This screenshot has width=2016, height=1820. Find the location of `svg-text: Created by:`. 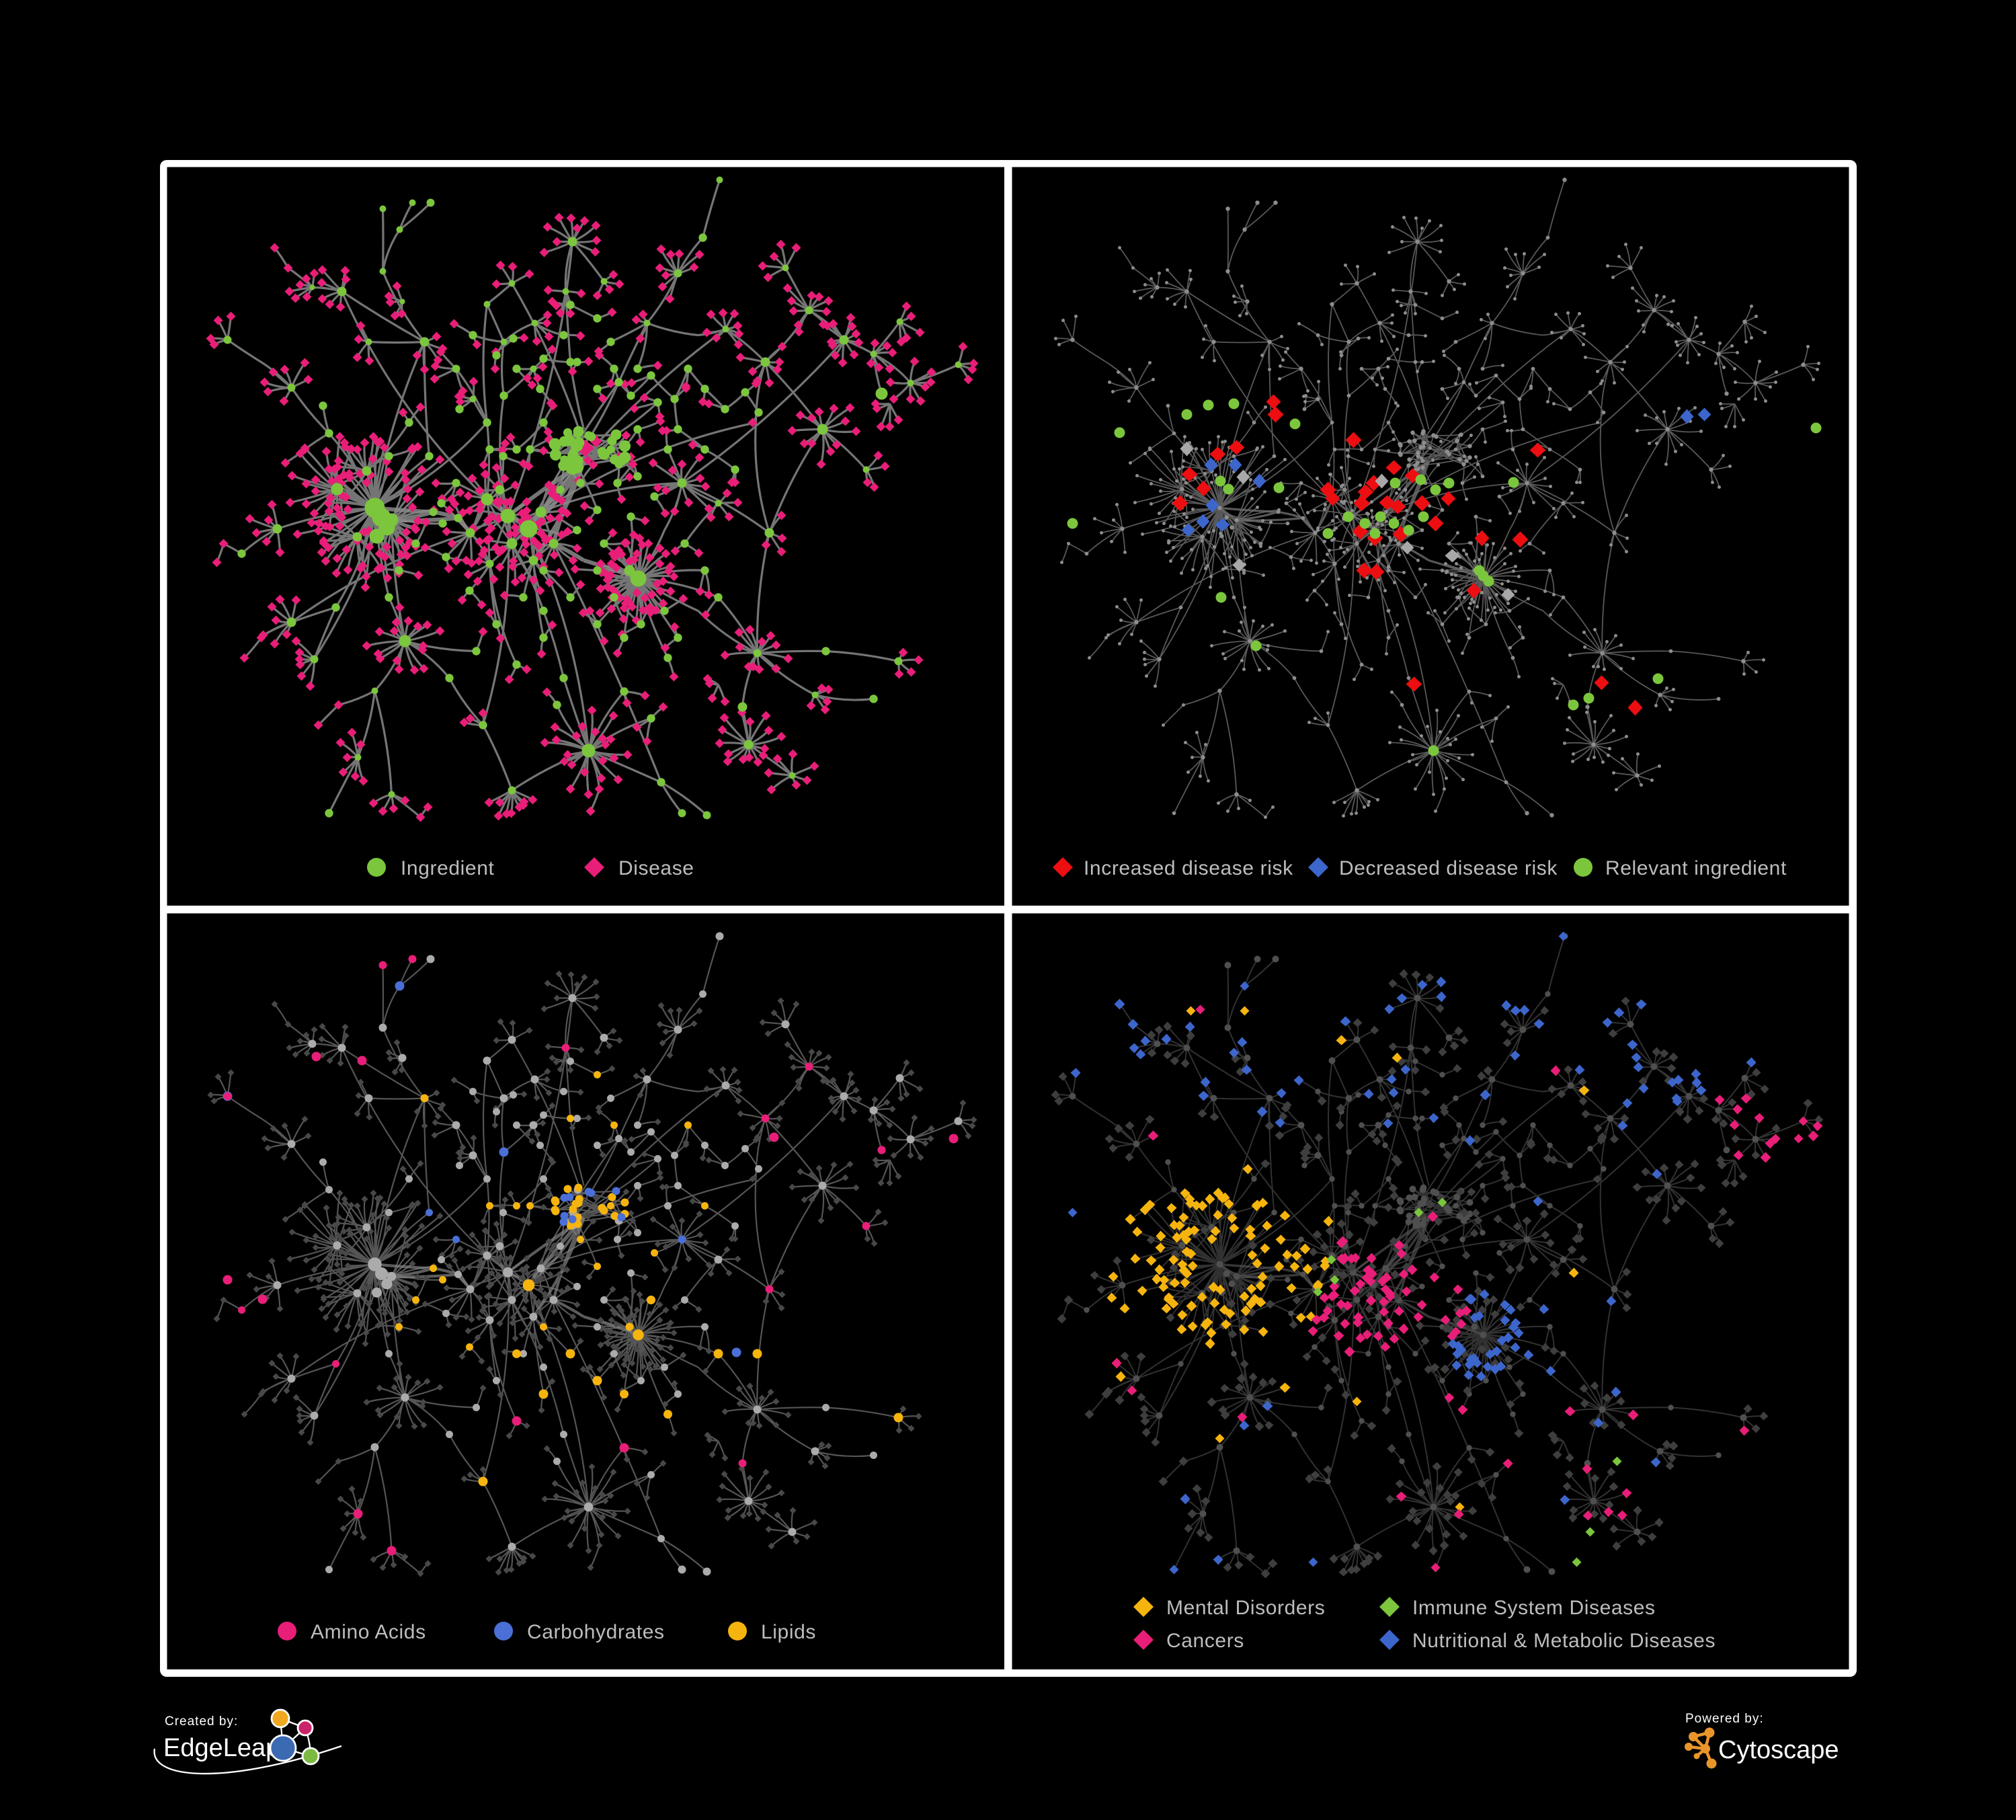

svg-text: Created by: is located at coordinates (201, 1721).